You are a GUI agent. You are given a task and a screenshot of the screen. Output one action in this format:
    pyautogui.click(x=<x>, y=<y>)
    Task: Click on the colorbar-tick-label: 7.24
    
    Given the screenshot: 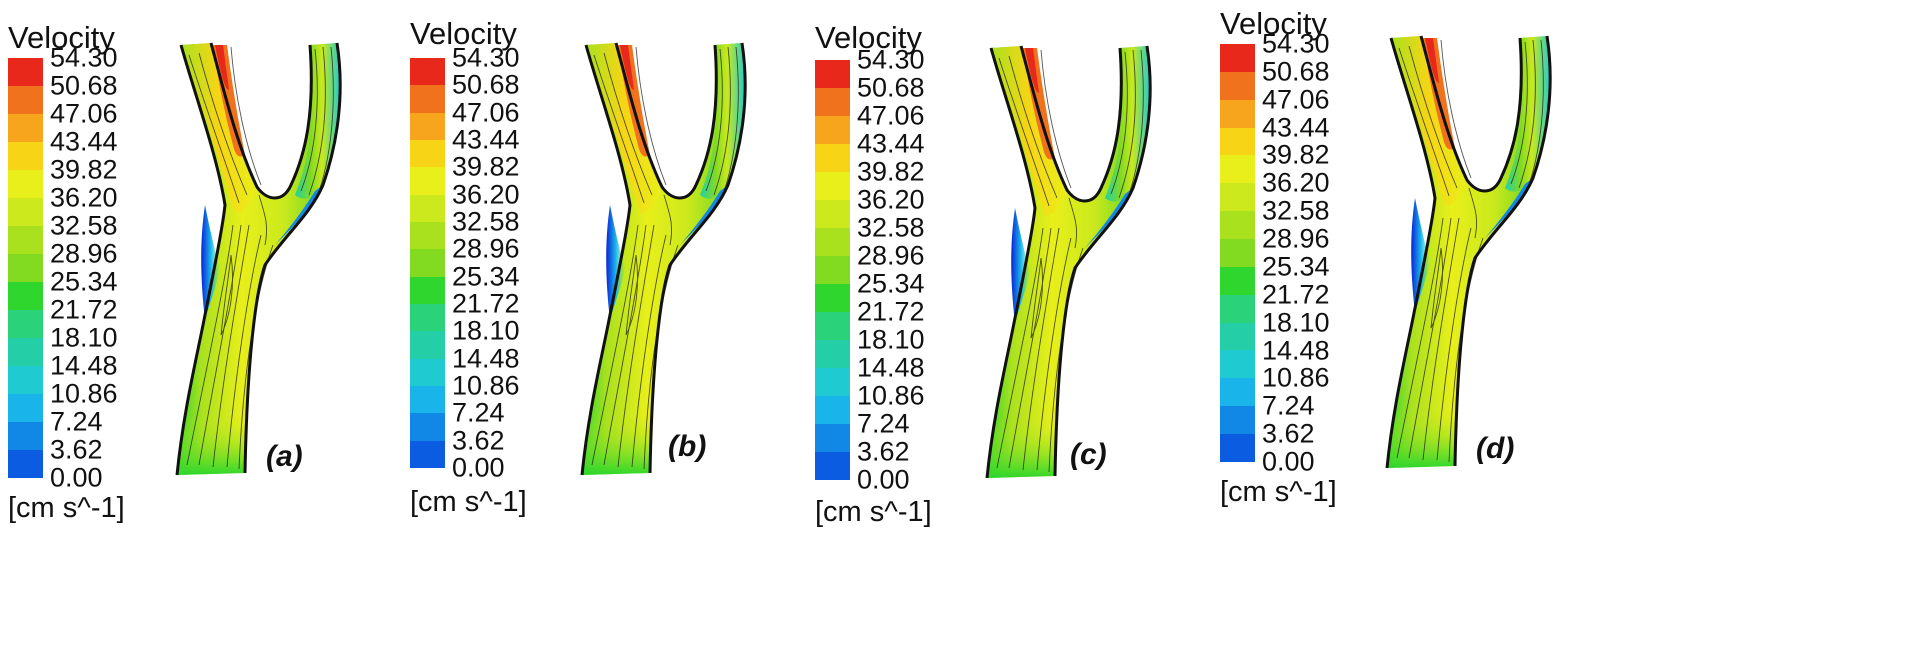 What is the action you would take?
    pyautogui.click(x=883, y=423)
    